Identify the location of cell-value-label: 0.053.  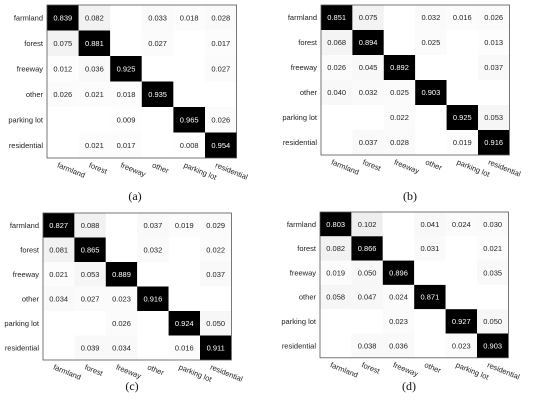
(493, 117).